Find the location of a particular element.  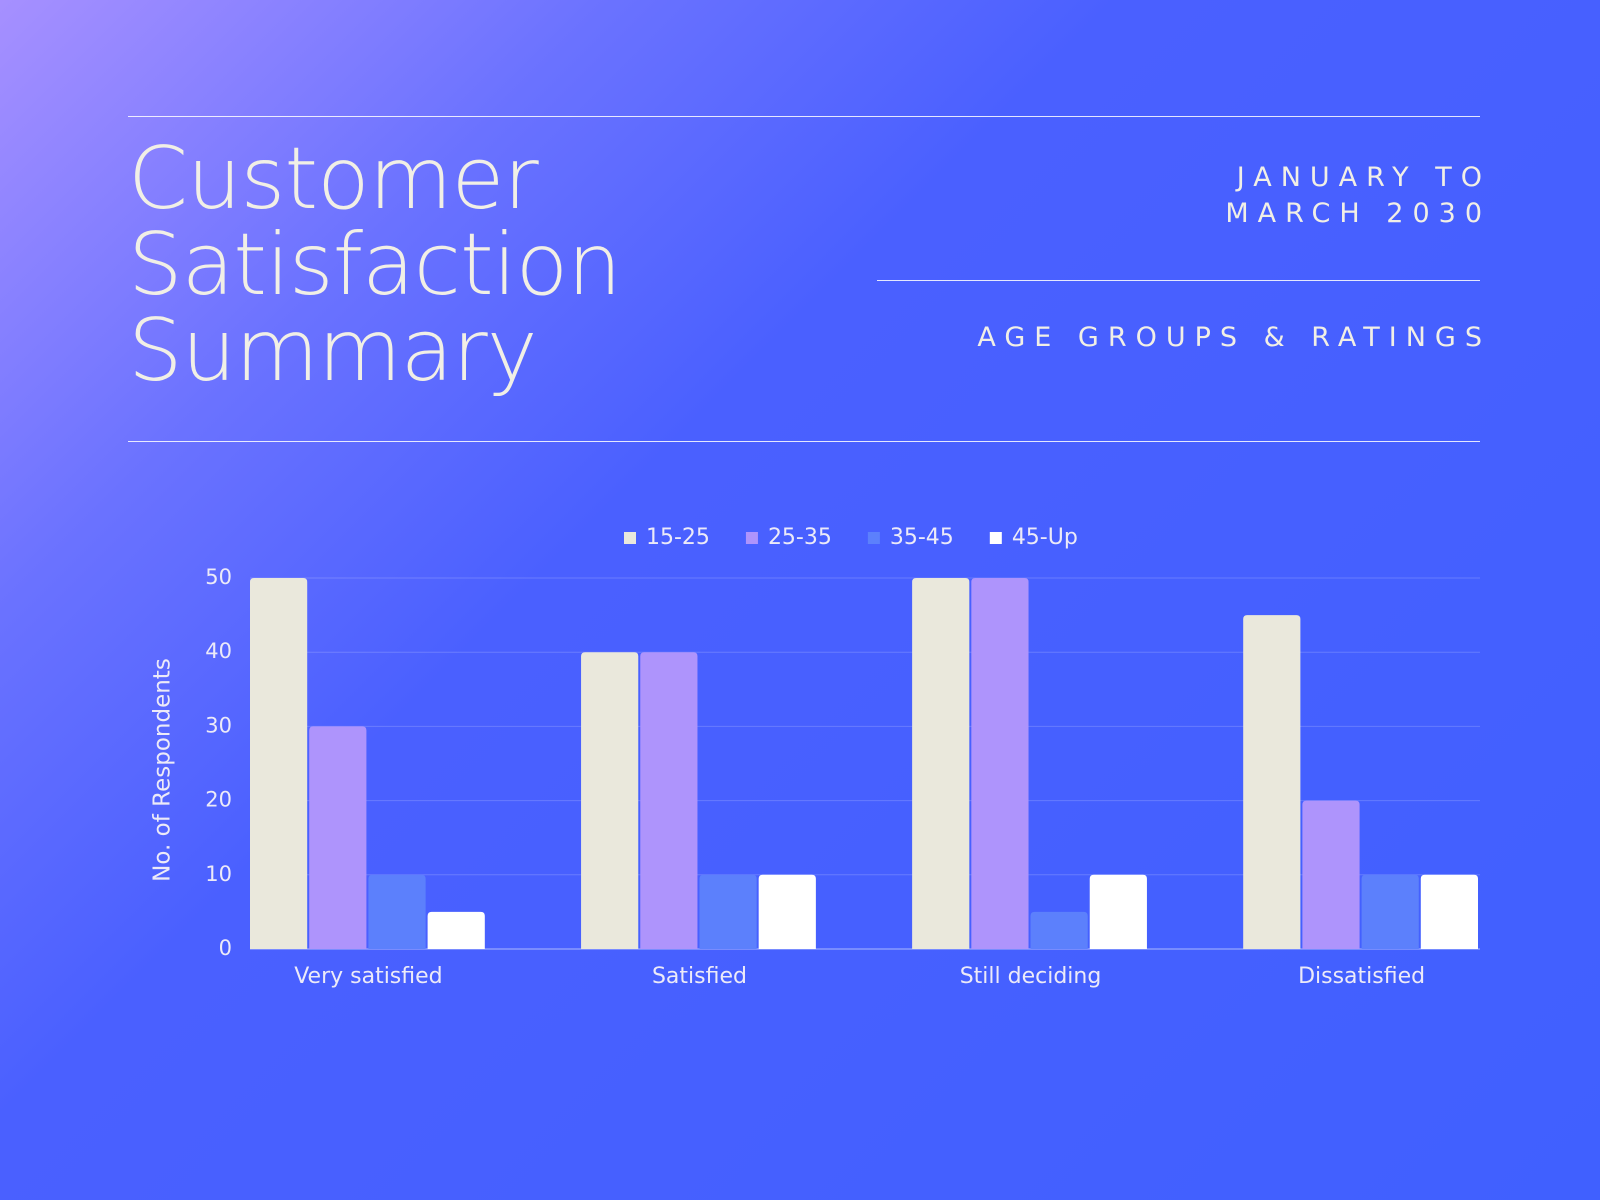

legend-label: 45-Up is located at coordinates (1045, 537).